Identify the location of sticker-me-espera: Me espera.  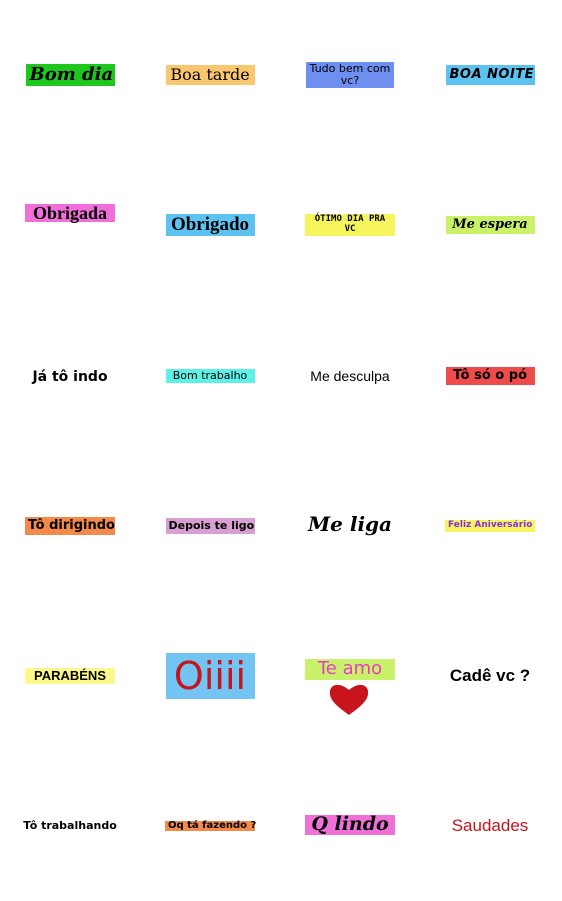
(490, 225).